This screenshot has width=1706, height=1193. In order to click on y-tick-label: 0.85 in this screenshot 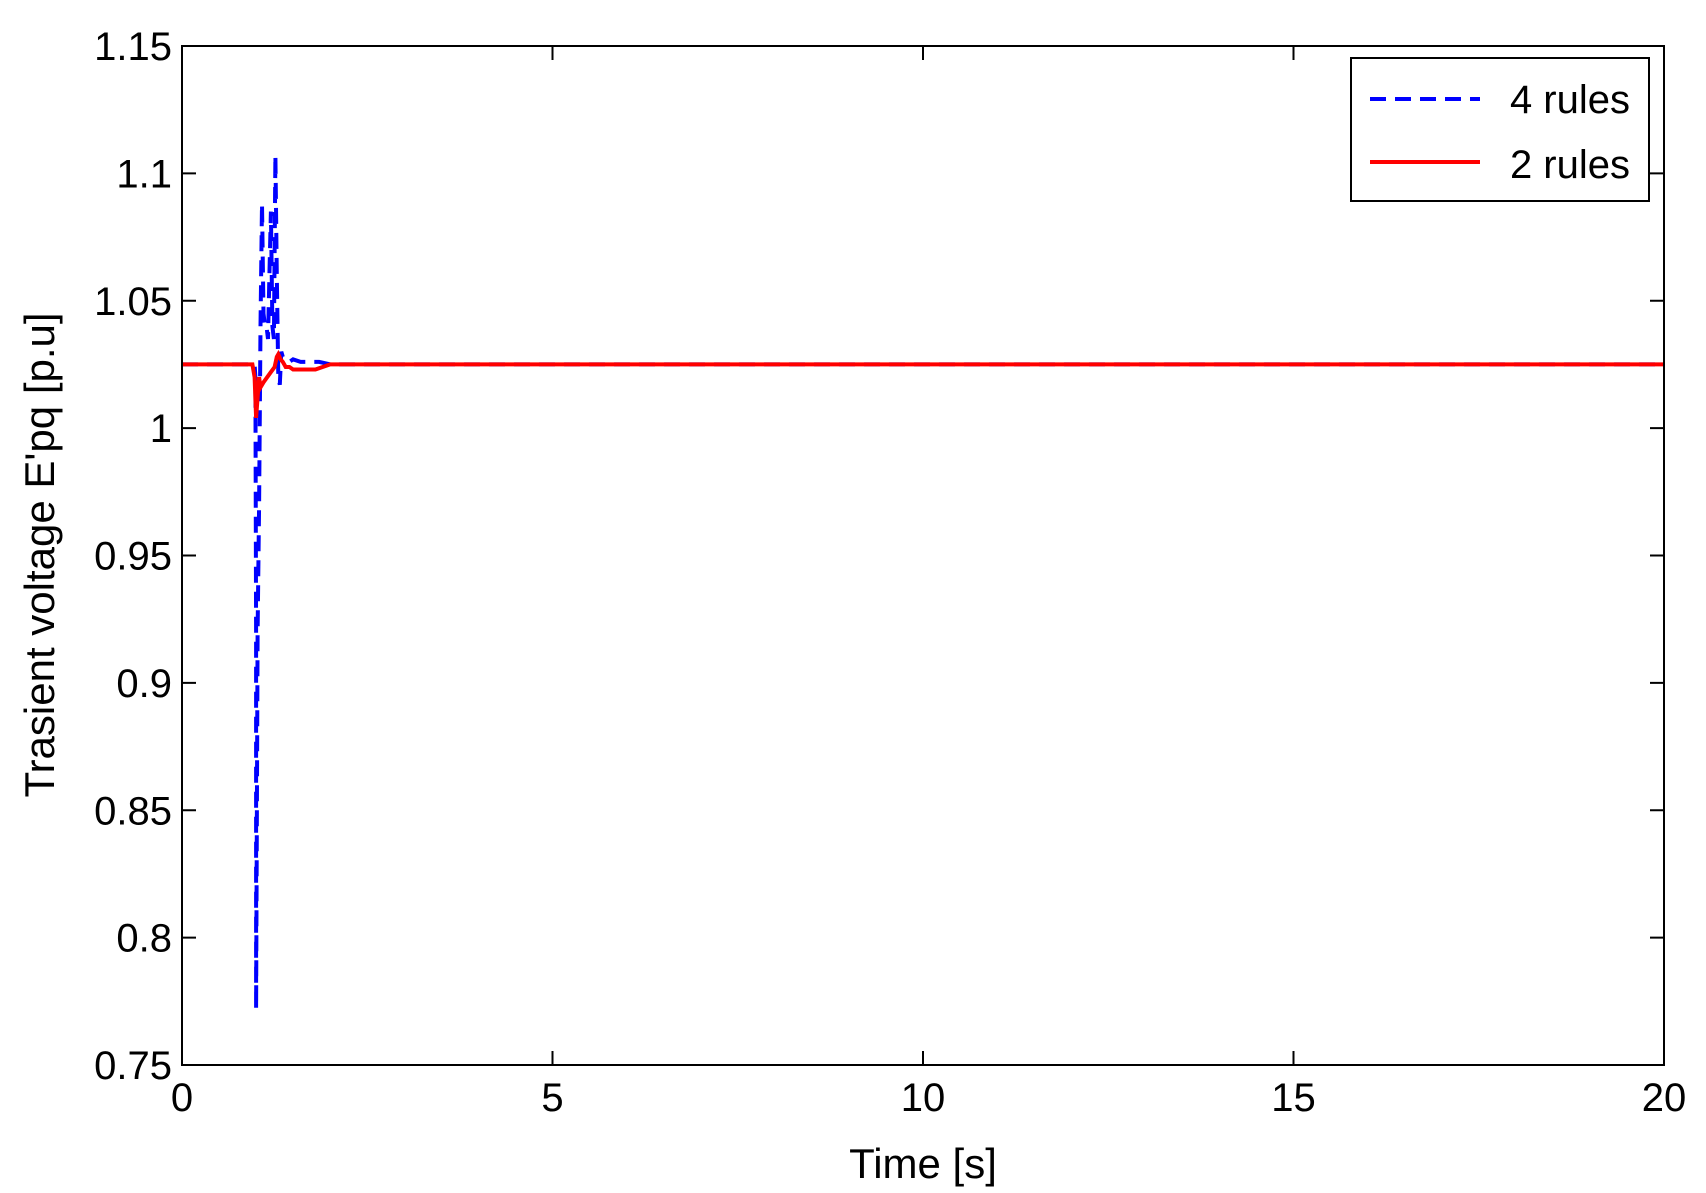, I will do `click(133, 811)`.